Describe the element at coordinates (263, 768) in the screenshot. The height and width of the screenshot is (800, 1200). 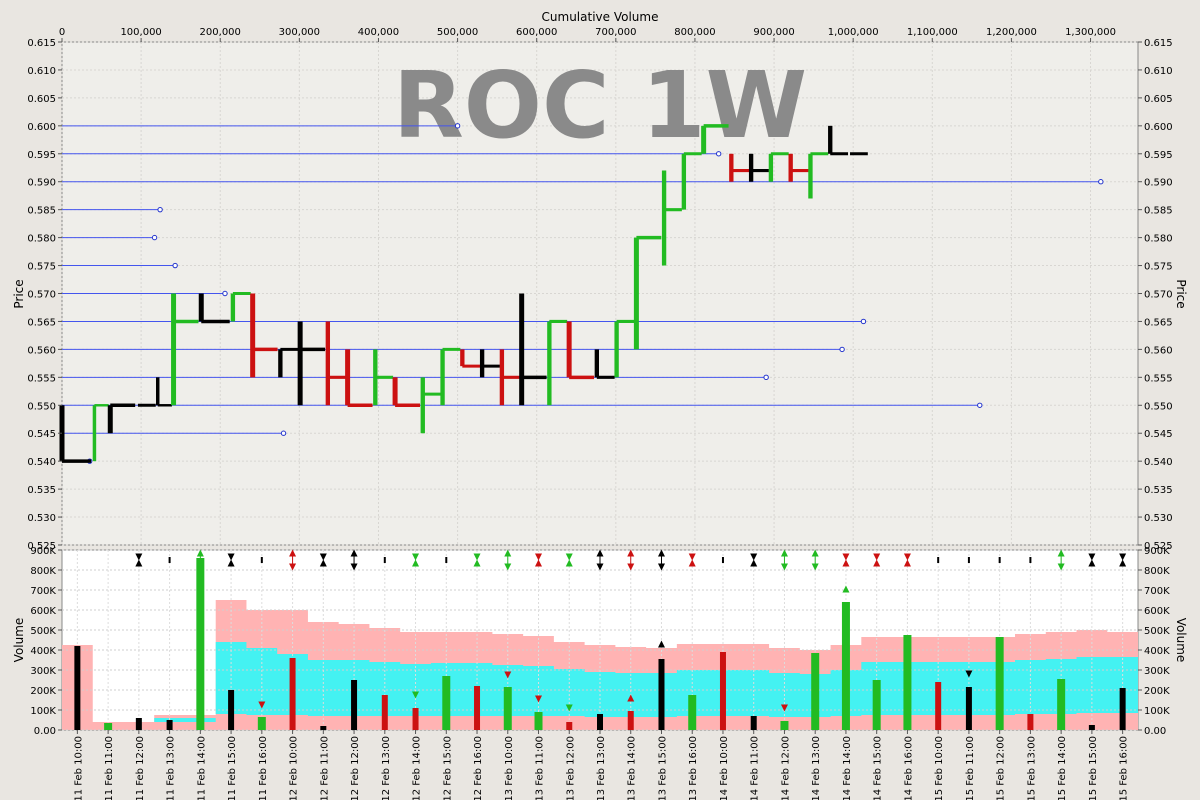
I see `time-tick-label: 11 Feb 16:00` at that location.